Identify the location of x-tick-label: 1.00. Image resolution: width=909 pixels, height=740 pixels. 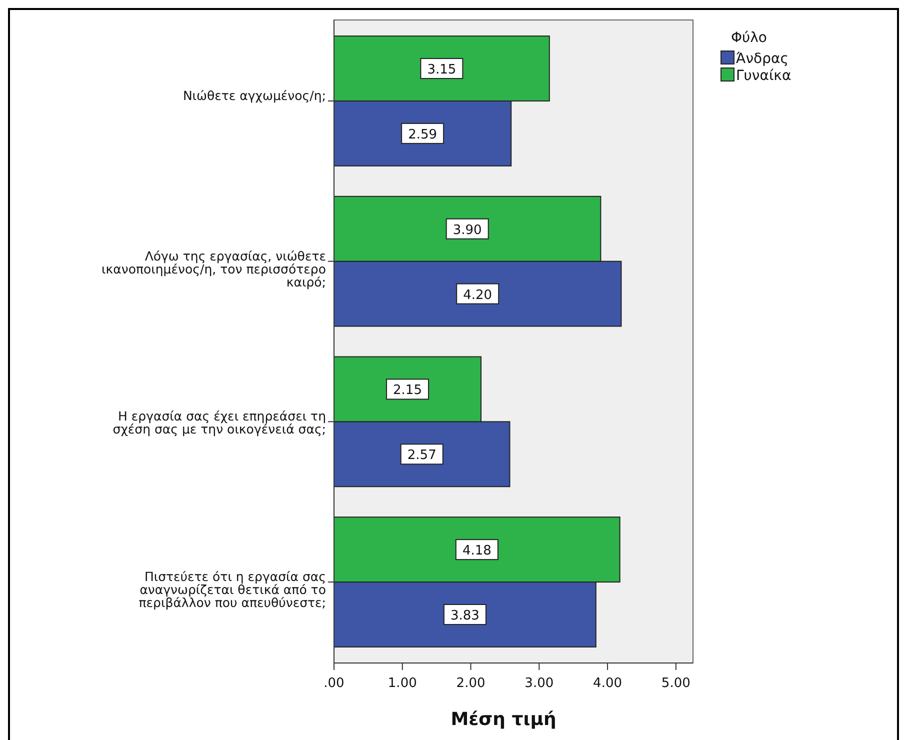
(402, 683).